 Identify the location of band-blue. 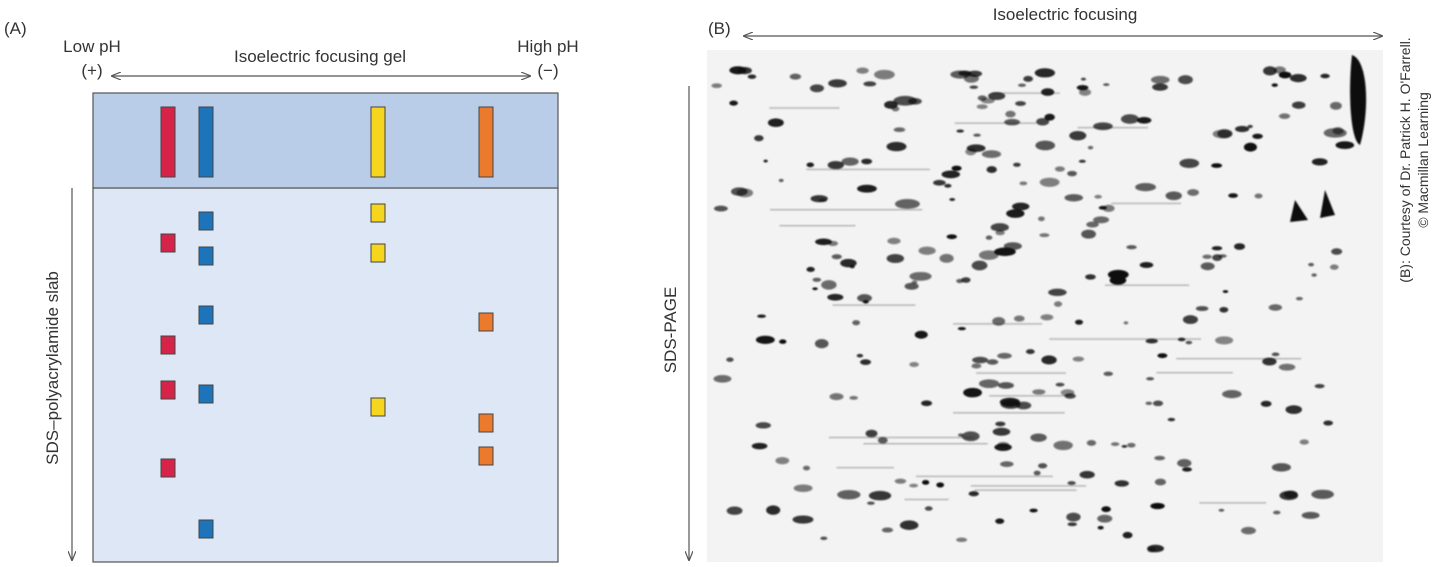
(206, 142).